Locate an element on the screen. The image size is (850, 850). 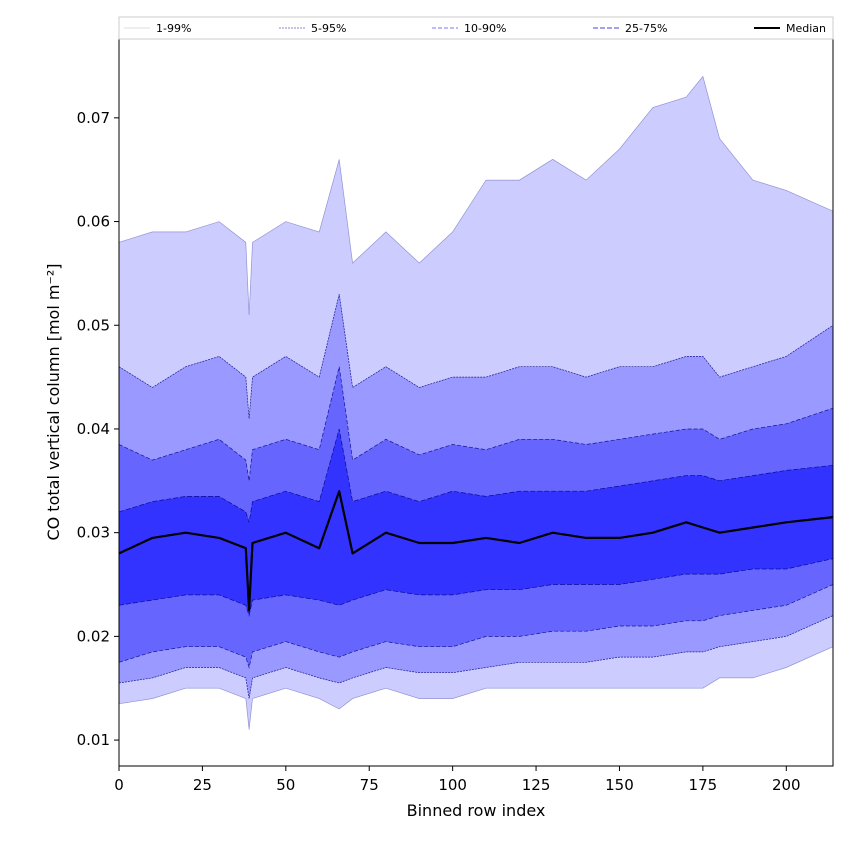
x-tick-label: 200 is located at coordinates (786, 785).